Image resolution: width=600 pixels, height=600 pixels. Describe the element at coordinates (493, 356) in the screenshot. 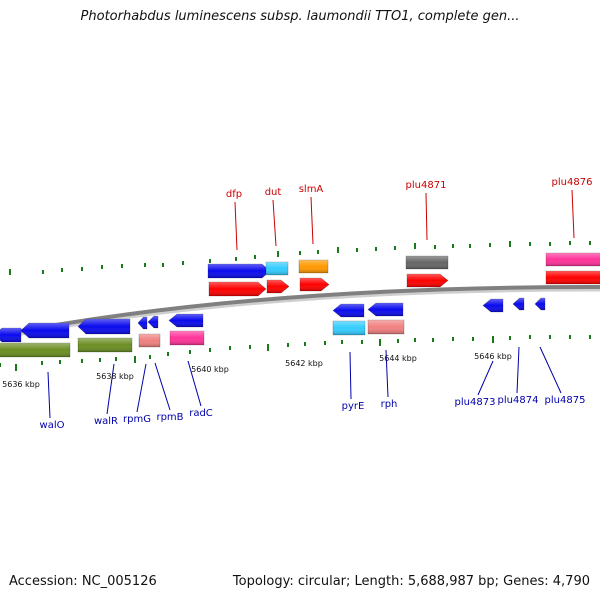

I see `kbp-label: 5646 kbp` at that location.